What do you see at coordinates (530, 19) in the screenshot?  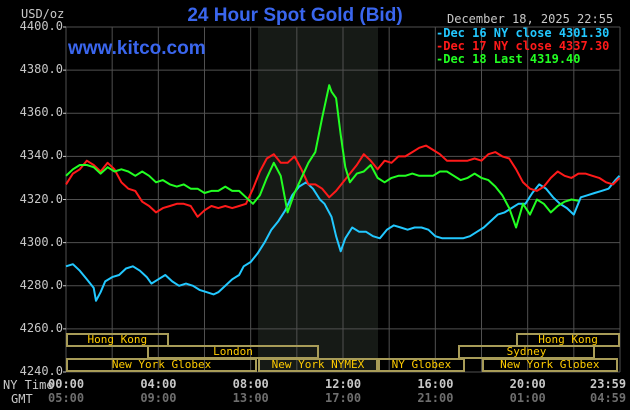 I see `datestamp: December 18, 2025 22:55` at bounding box center [530, 19].